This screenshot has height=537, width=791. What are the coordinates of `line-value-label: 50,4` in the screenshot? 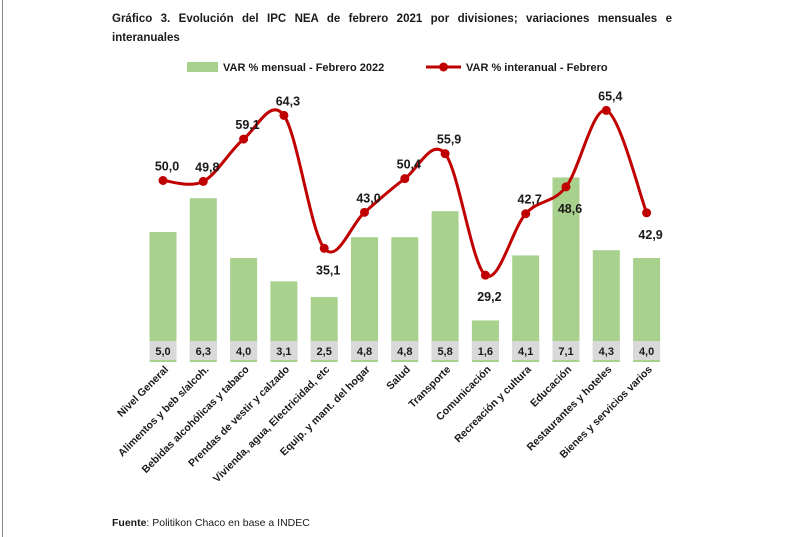 It's located at (409, 165).